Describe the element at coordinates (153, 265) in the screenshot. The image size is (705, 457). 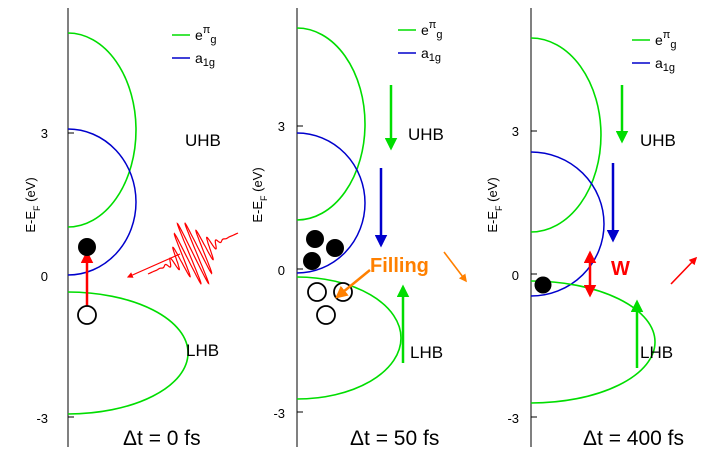
I see `pulse-direction-arrow` at that location.